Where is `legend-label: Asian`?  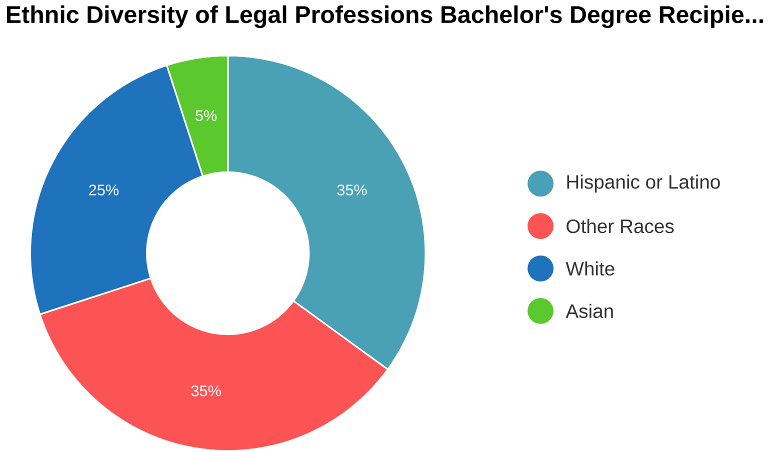 legend-label: Asian is located at coordinates (589, 311).